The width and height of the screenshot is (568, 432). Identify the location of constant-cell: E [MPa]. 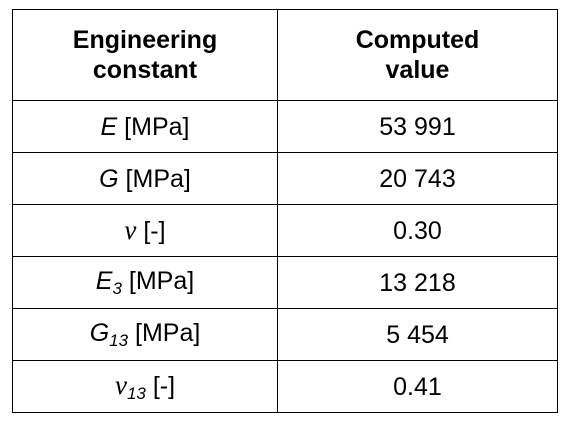
(145, 126).